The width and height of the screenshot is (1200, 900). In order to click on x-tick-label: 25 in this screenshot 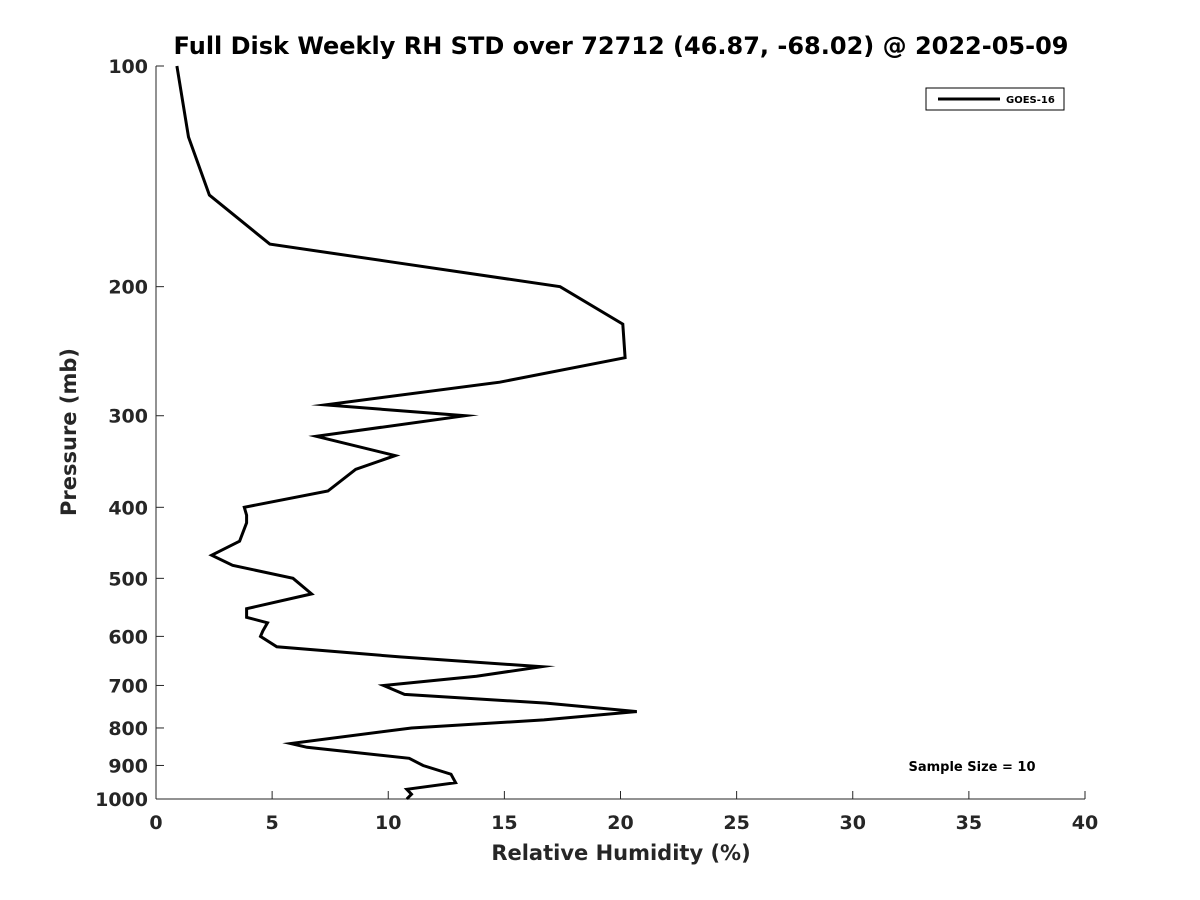, I will do `click(736, 823)`.